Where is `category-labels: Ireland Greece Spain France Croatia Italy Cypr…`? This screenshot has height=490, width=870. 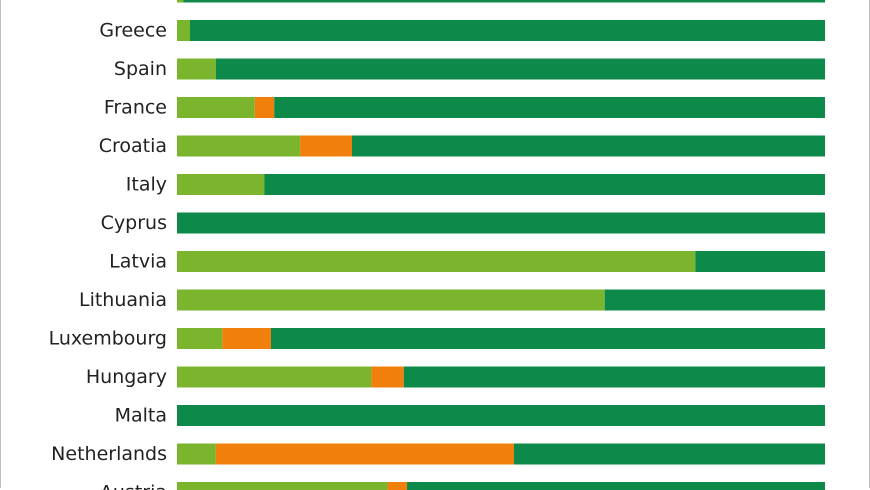
category-labels: Ireland Greece Spain France Croatia Italy Cypr… is located at coordinates (108, 245).